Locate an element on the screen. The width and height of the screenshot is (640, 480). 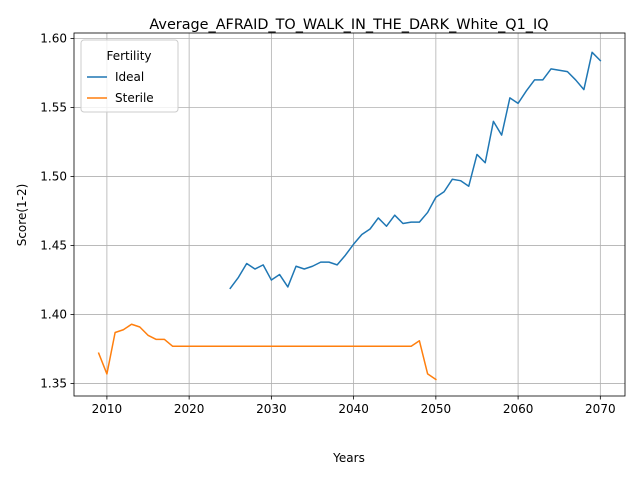
x-axis-label: Years is located at coordinates (348, 458).